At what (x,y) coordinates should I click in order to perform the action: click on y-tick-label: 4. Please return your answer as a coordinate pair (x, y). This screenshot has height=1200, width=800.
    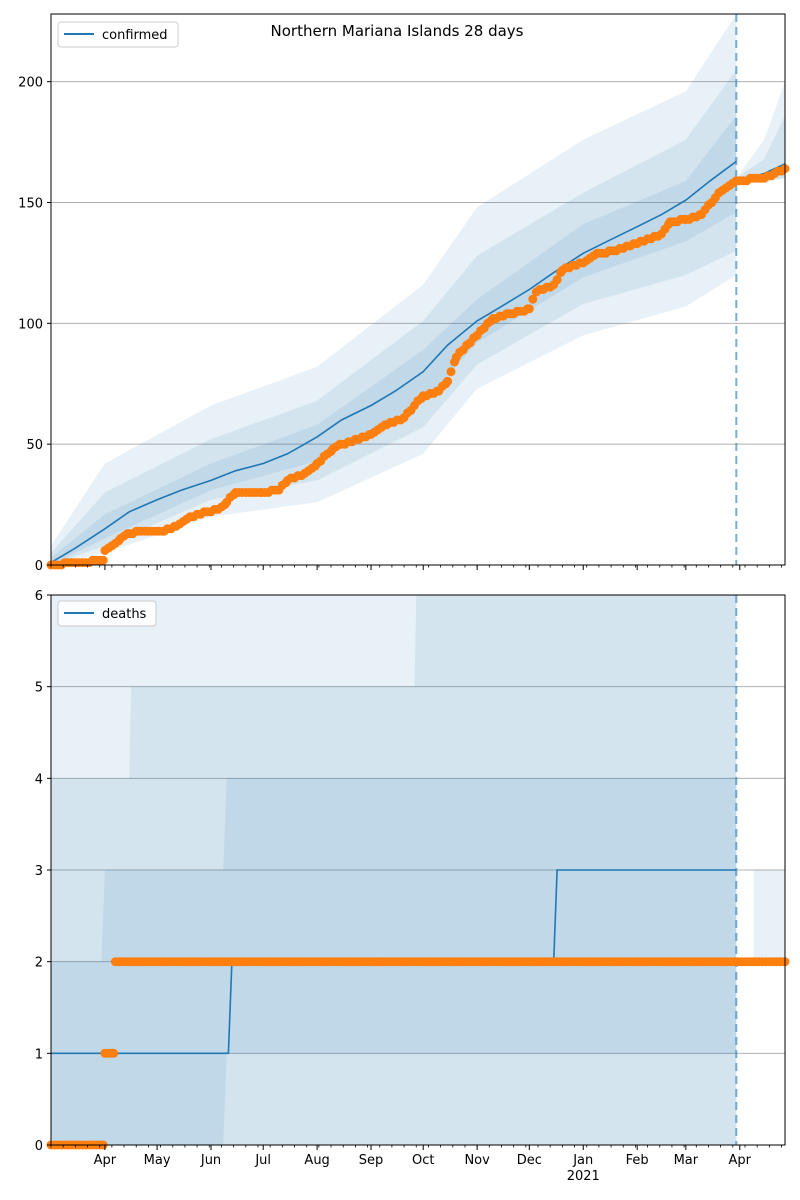
    Looking at the image, I should click on (39, 779).